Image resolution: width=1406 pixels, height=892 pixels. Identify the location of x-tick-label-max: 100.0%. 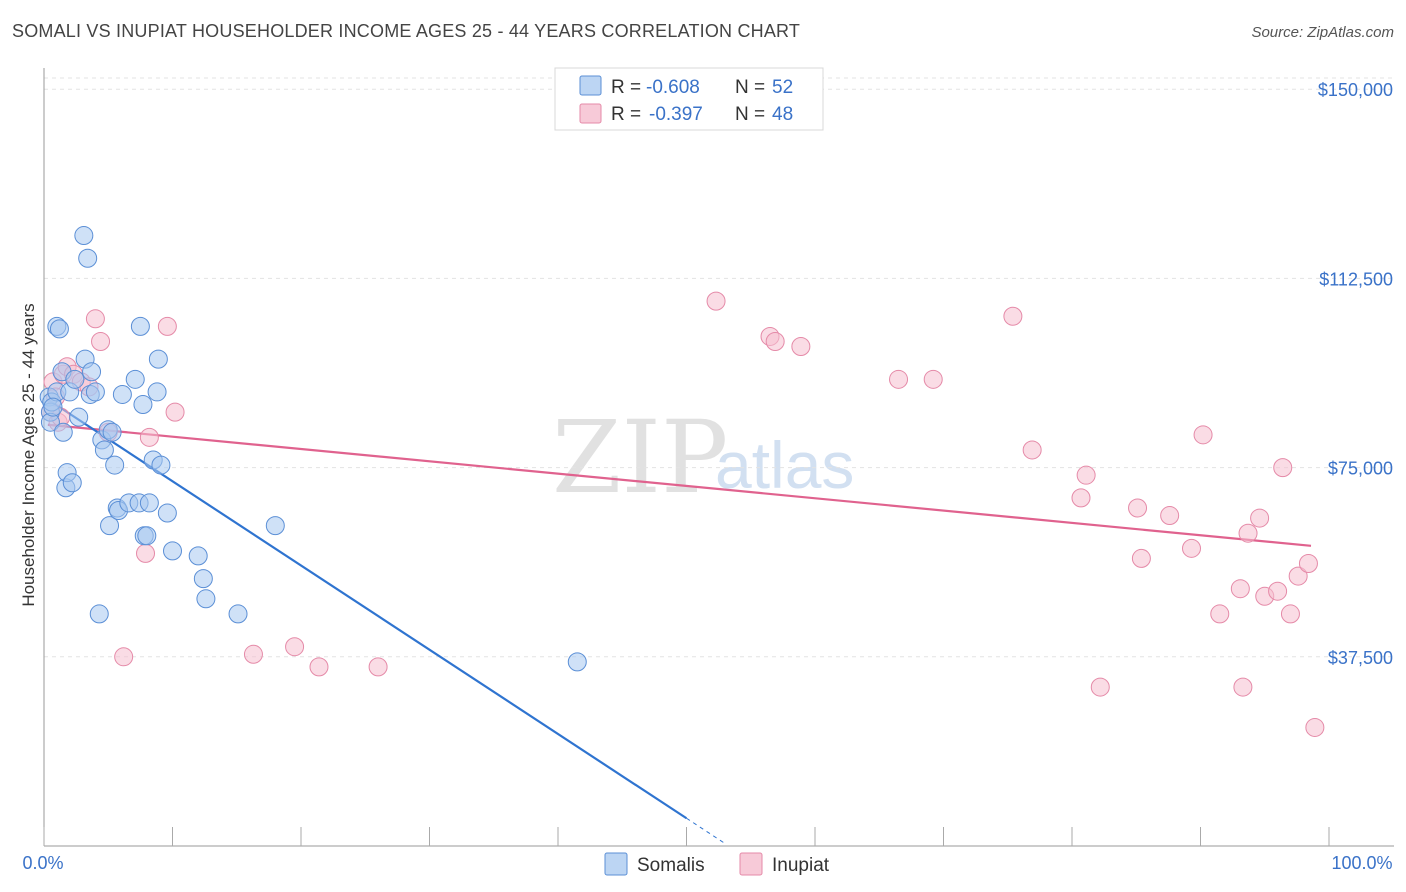
(1361, 863).